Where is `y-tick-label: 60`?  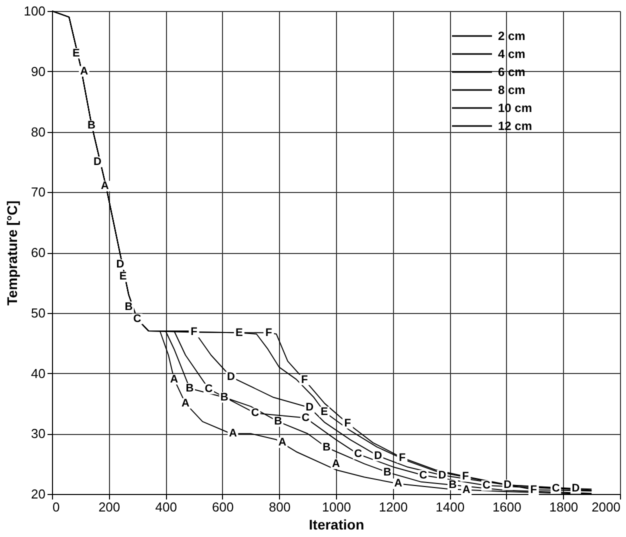 y-tick-label: 60 is located at coordinates (38, 252).